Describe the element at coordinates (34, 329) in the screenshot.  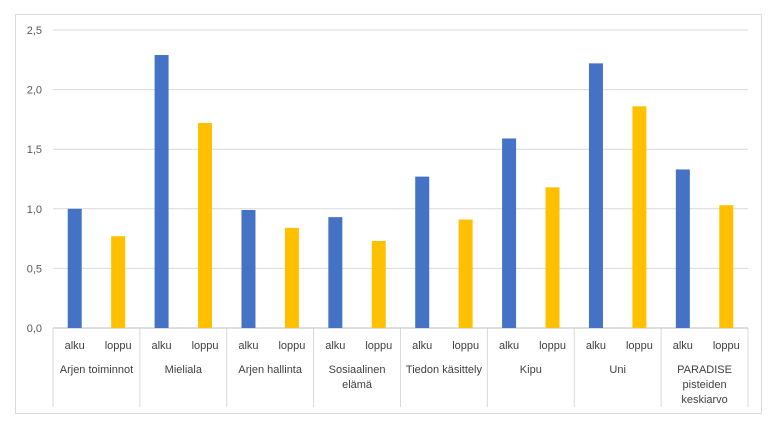
I see `y-tick-label: 0,0` at that location.